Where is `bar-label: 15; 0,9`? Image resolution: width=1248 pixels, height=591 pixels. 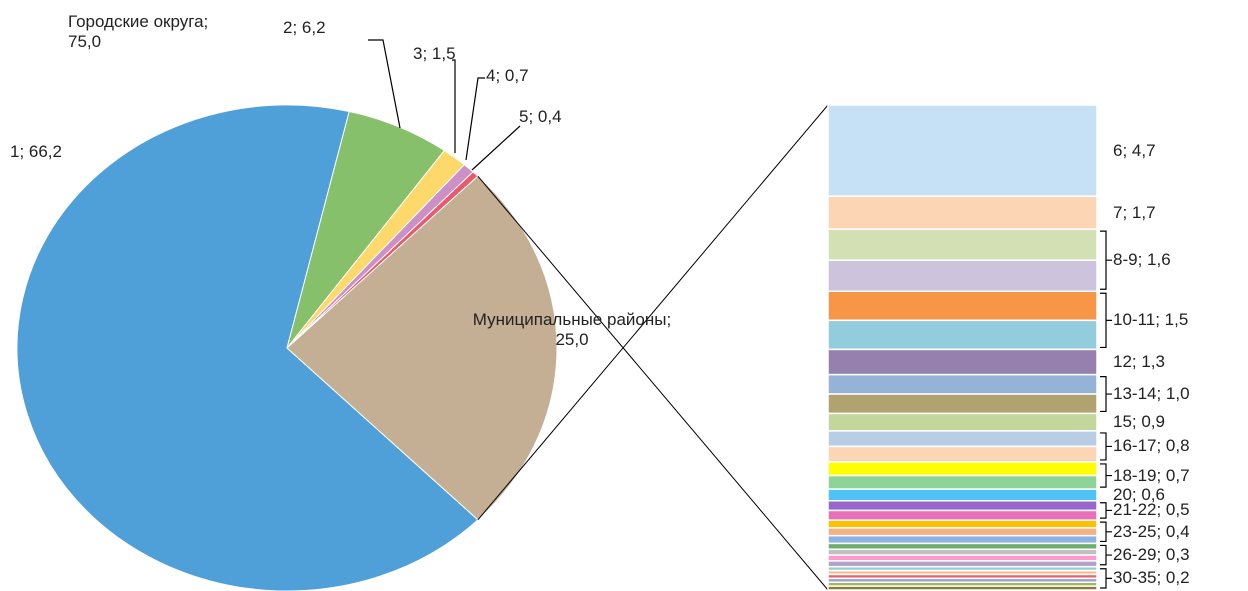
bar-label: 15; 0,9 is located at coordinates (1139, 422).